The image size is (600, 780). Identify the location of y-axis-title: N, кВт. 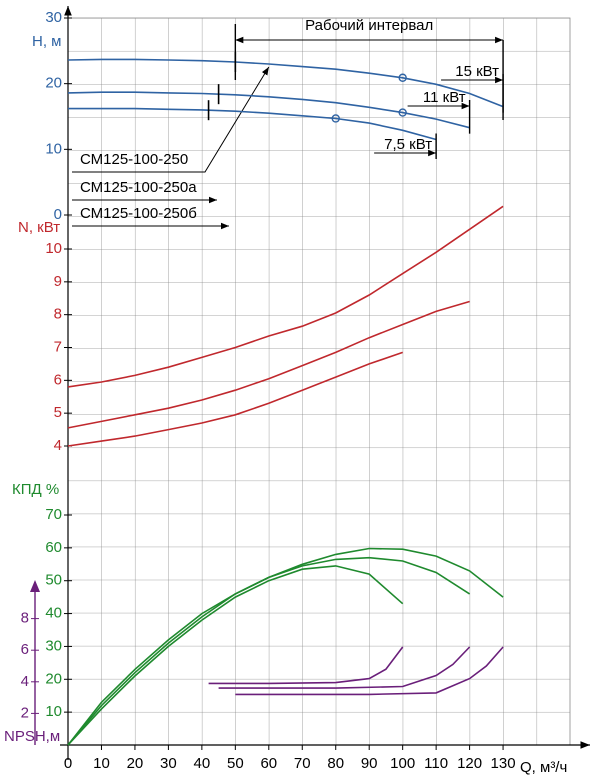
(39, 227).